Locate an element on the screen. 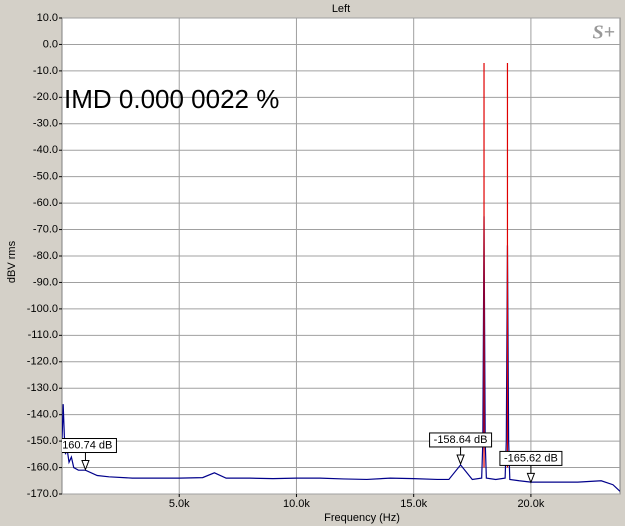  x-tick-label: 15.0k is located at coordinates (413, 504).